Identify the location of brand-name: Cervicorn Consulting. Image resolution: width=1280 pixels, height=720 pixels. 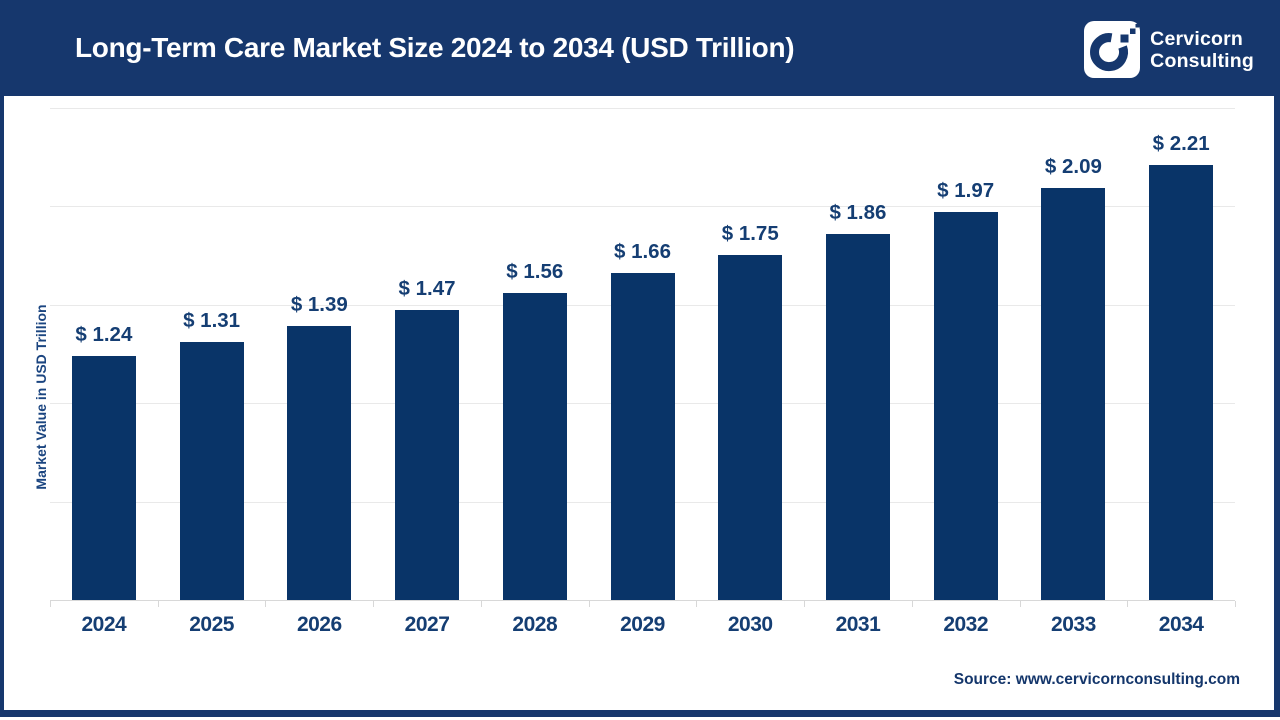
(1202, 50).